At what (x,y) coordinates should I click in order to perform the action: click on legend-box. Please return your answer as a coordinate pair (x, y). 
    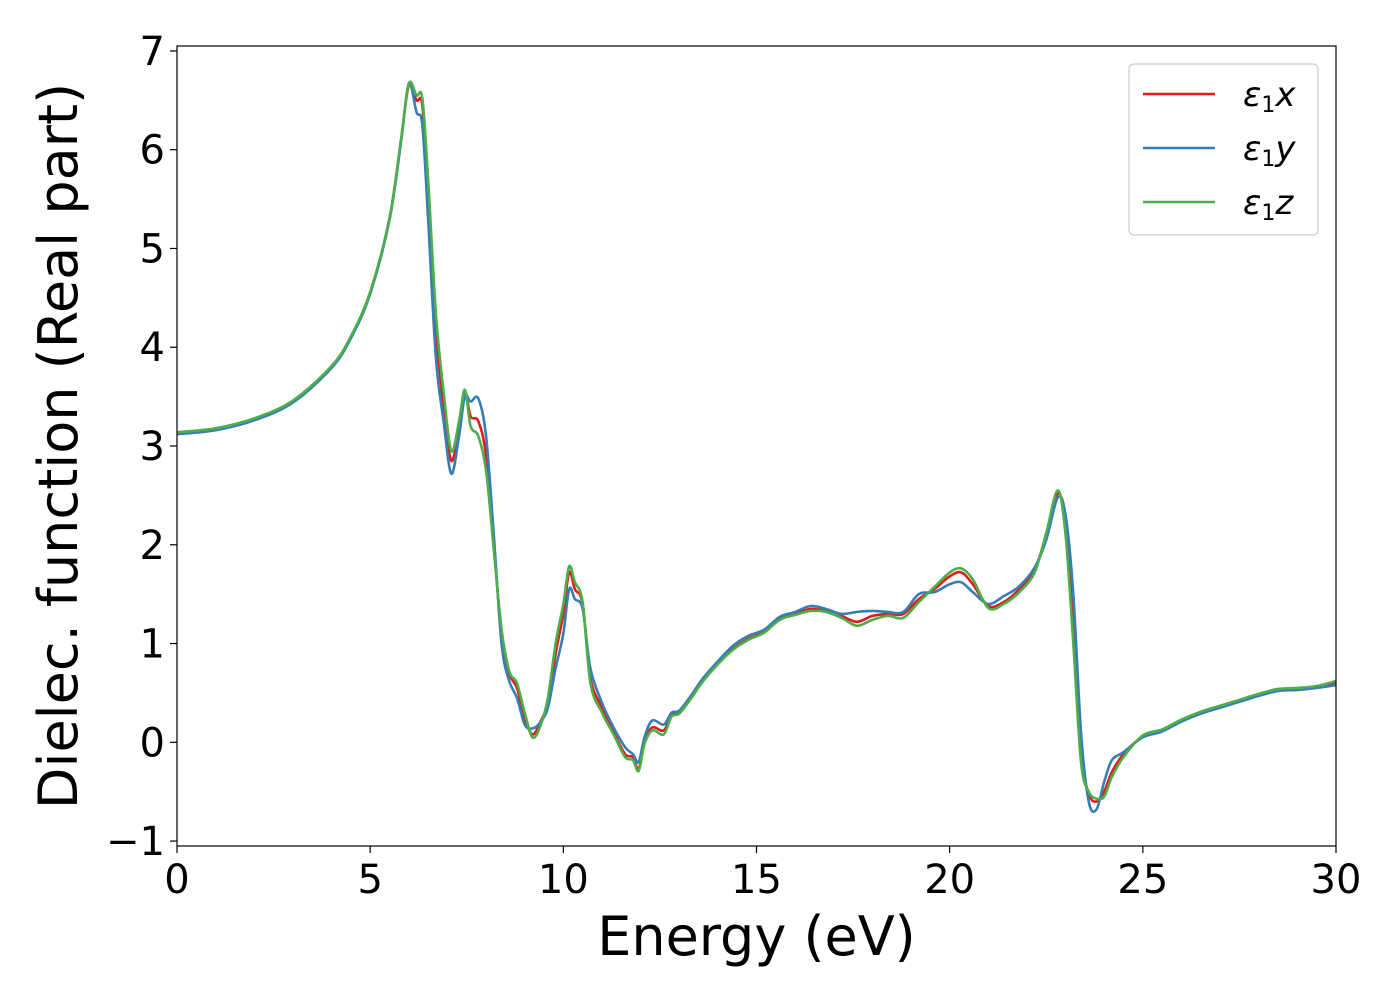
    Looking at the image, I should click on (1223, 149).